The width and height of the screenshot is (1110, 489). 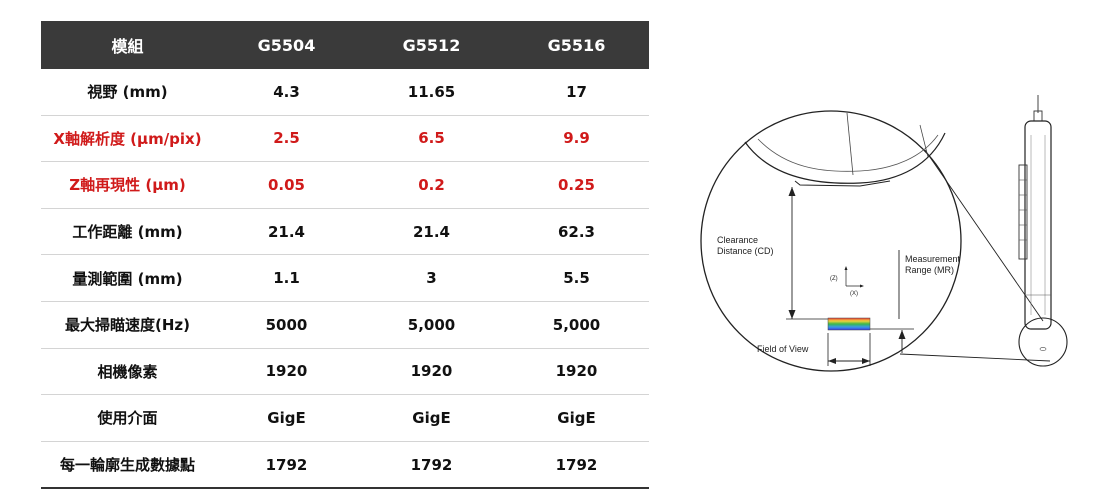 What do you see at coordinates (345, 45) in the screenshot?
I see `table-header-row: 模組 G5504 G5512 G5516` at bounding box center [345, 45].